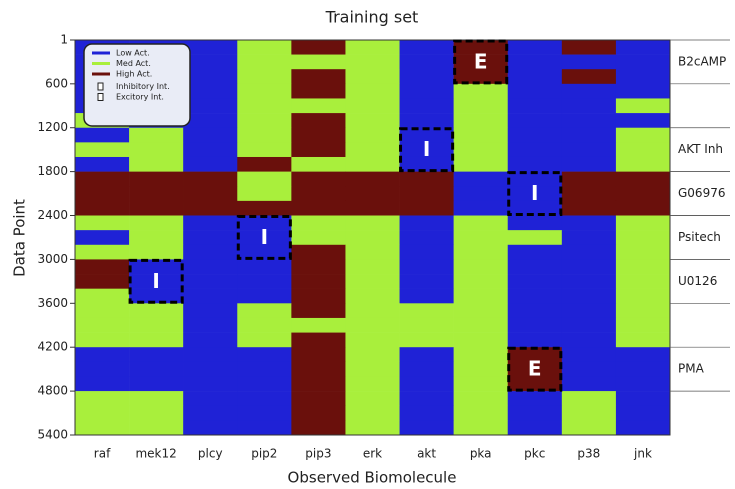 The width and height of the screenshot is (735, 489). Describe the element at coordinates (691, 369) in the screenshot. I see `experiment-label: PMA` at that location.